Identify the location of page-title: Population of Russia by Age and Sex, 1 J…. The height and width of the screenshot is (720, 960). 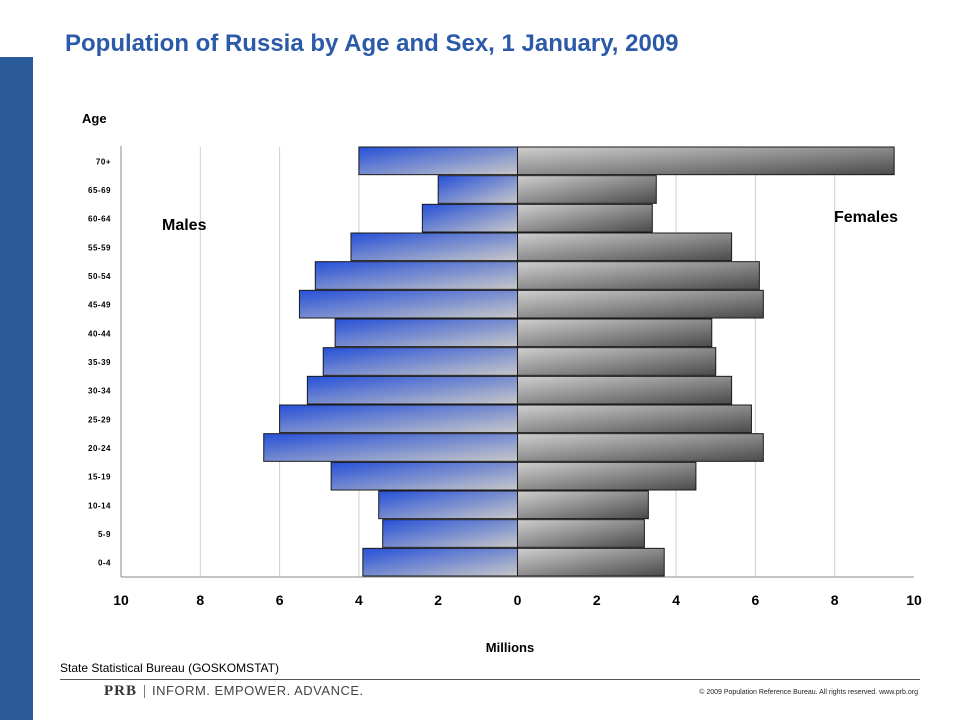
(372, 43).